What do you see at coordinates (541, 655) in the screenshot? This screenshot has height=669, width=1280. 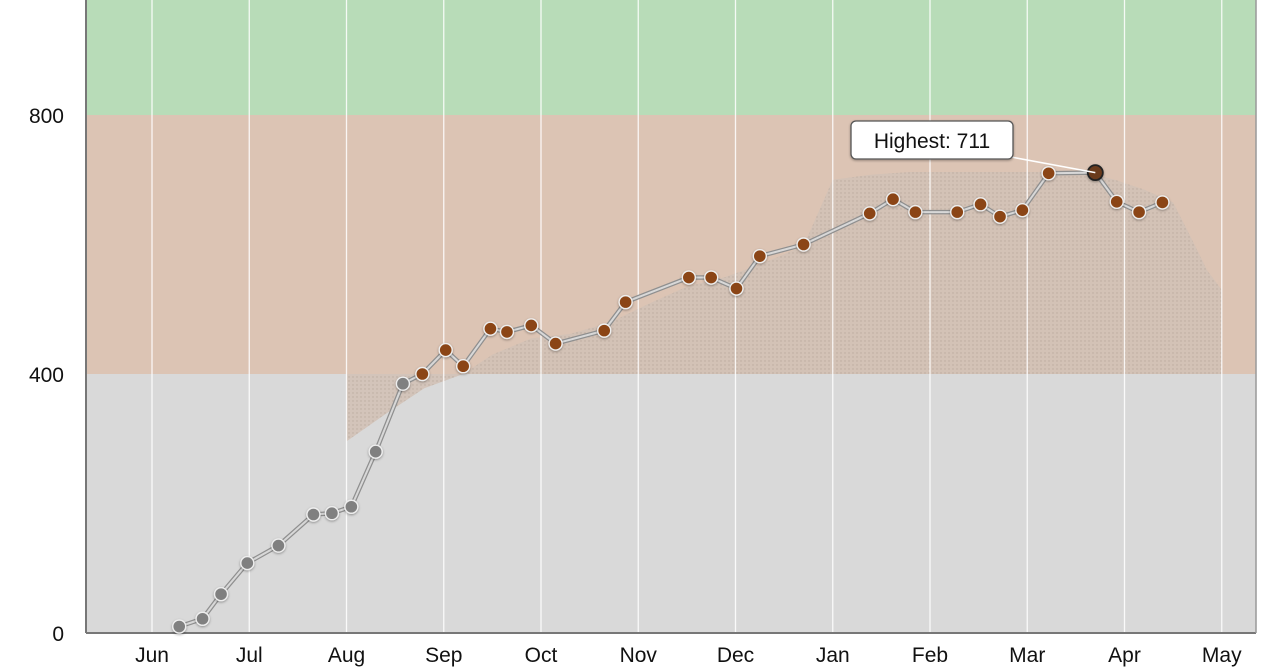 I see `x-tick-label-oct: Oct` at bounding box center [541, 655].